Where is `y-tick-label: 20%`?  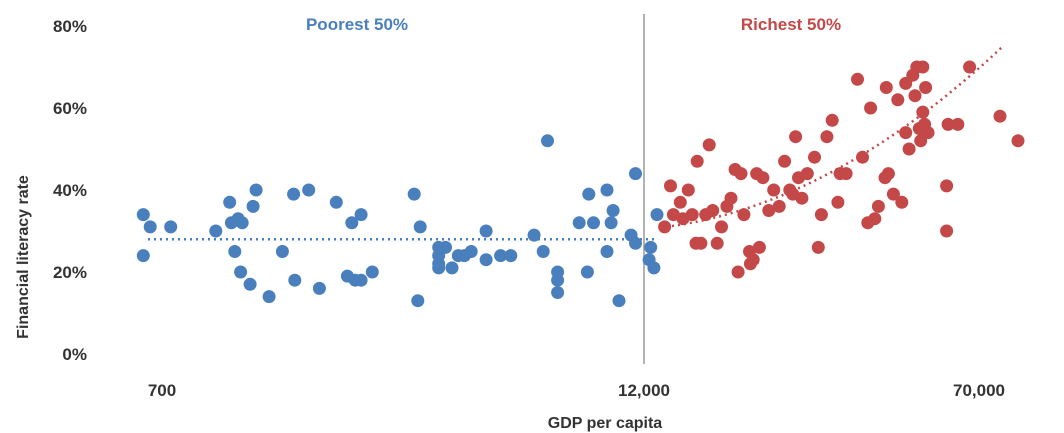 y-tick-label: 20% is located at coordinates (70, 272).